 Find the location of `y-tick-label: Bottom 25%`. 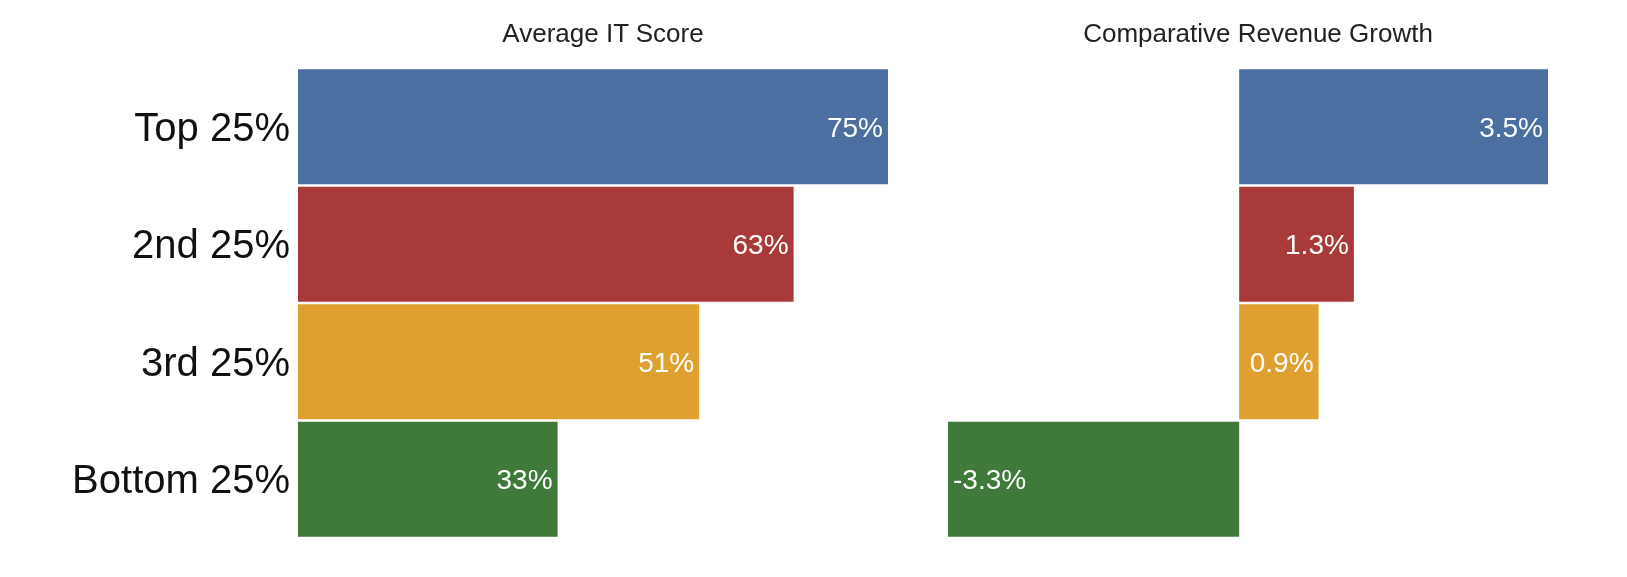

y-tick-label: Bottom 25% is located at coordinates (181, 479).